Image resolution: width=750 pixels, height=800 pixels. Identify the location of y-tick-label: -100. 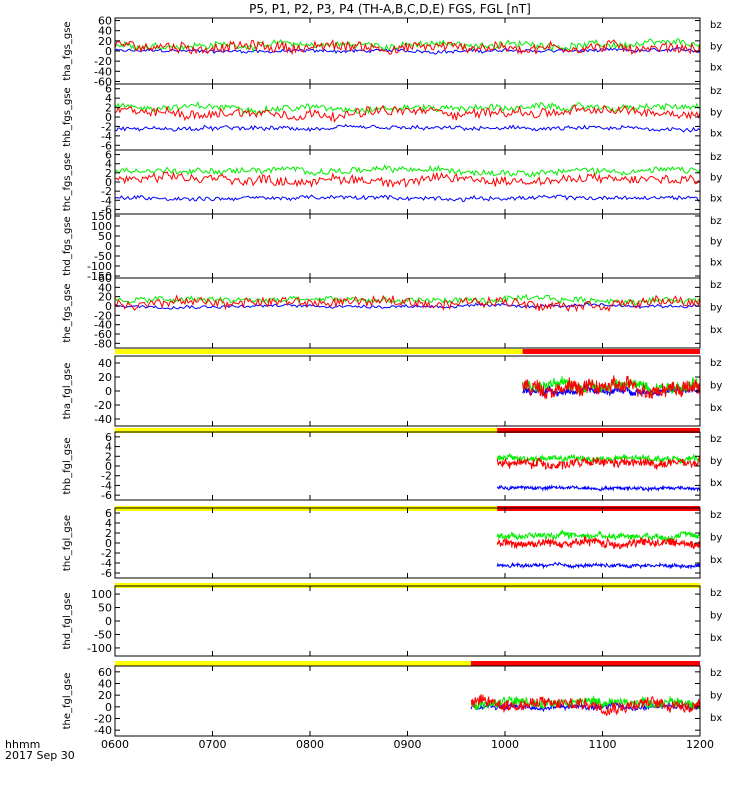
(99, 648).